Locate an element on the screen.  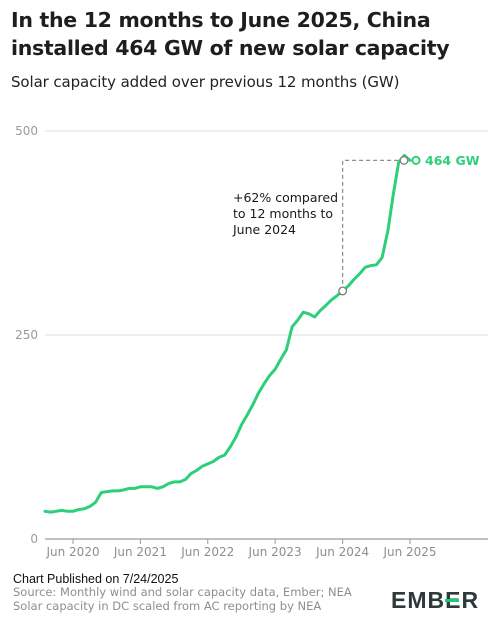
annotation-text-line-3: June 2024 is located at coordinates (264, 229).